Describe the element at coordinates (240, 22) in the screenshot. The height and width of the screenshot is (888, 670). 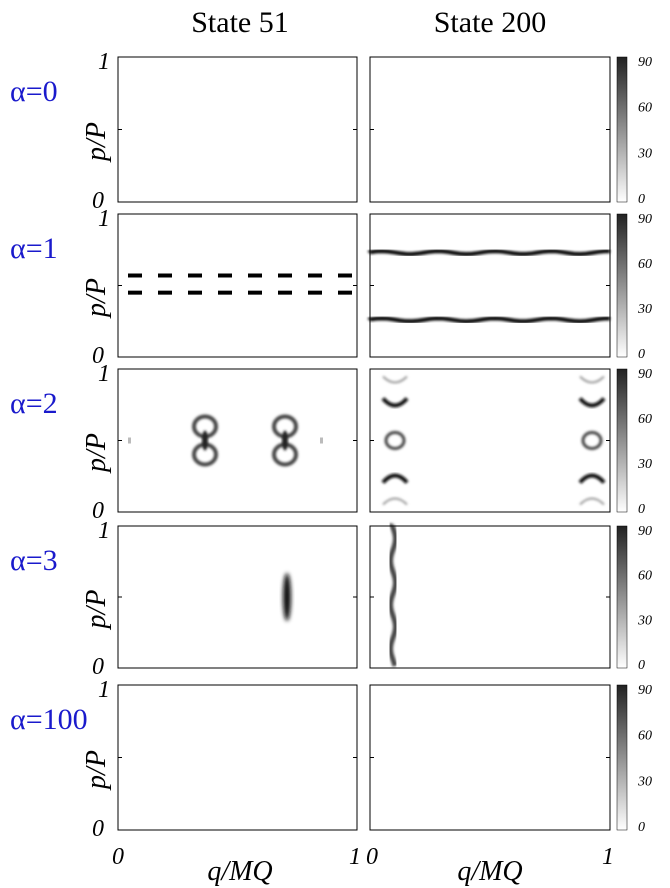
I see `column-title: State 51` at that location.